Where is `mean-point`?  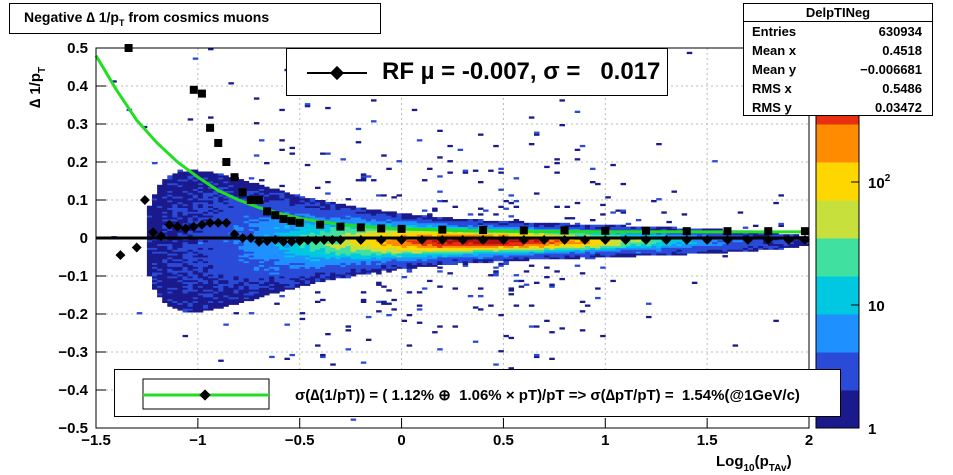
mean-point is located at coordinates (161, 236).